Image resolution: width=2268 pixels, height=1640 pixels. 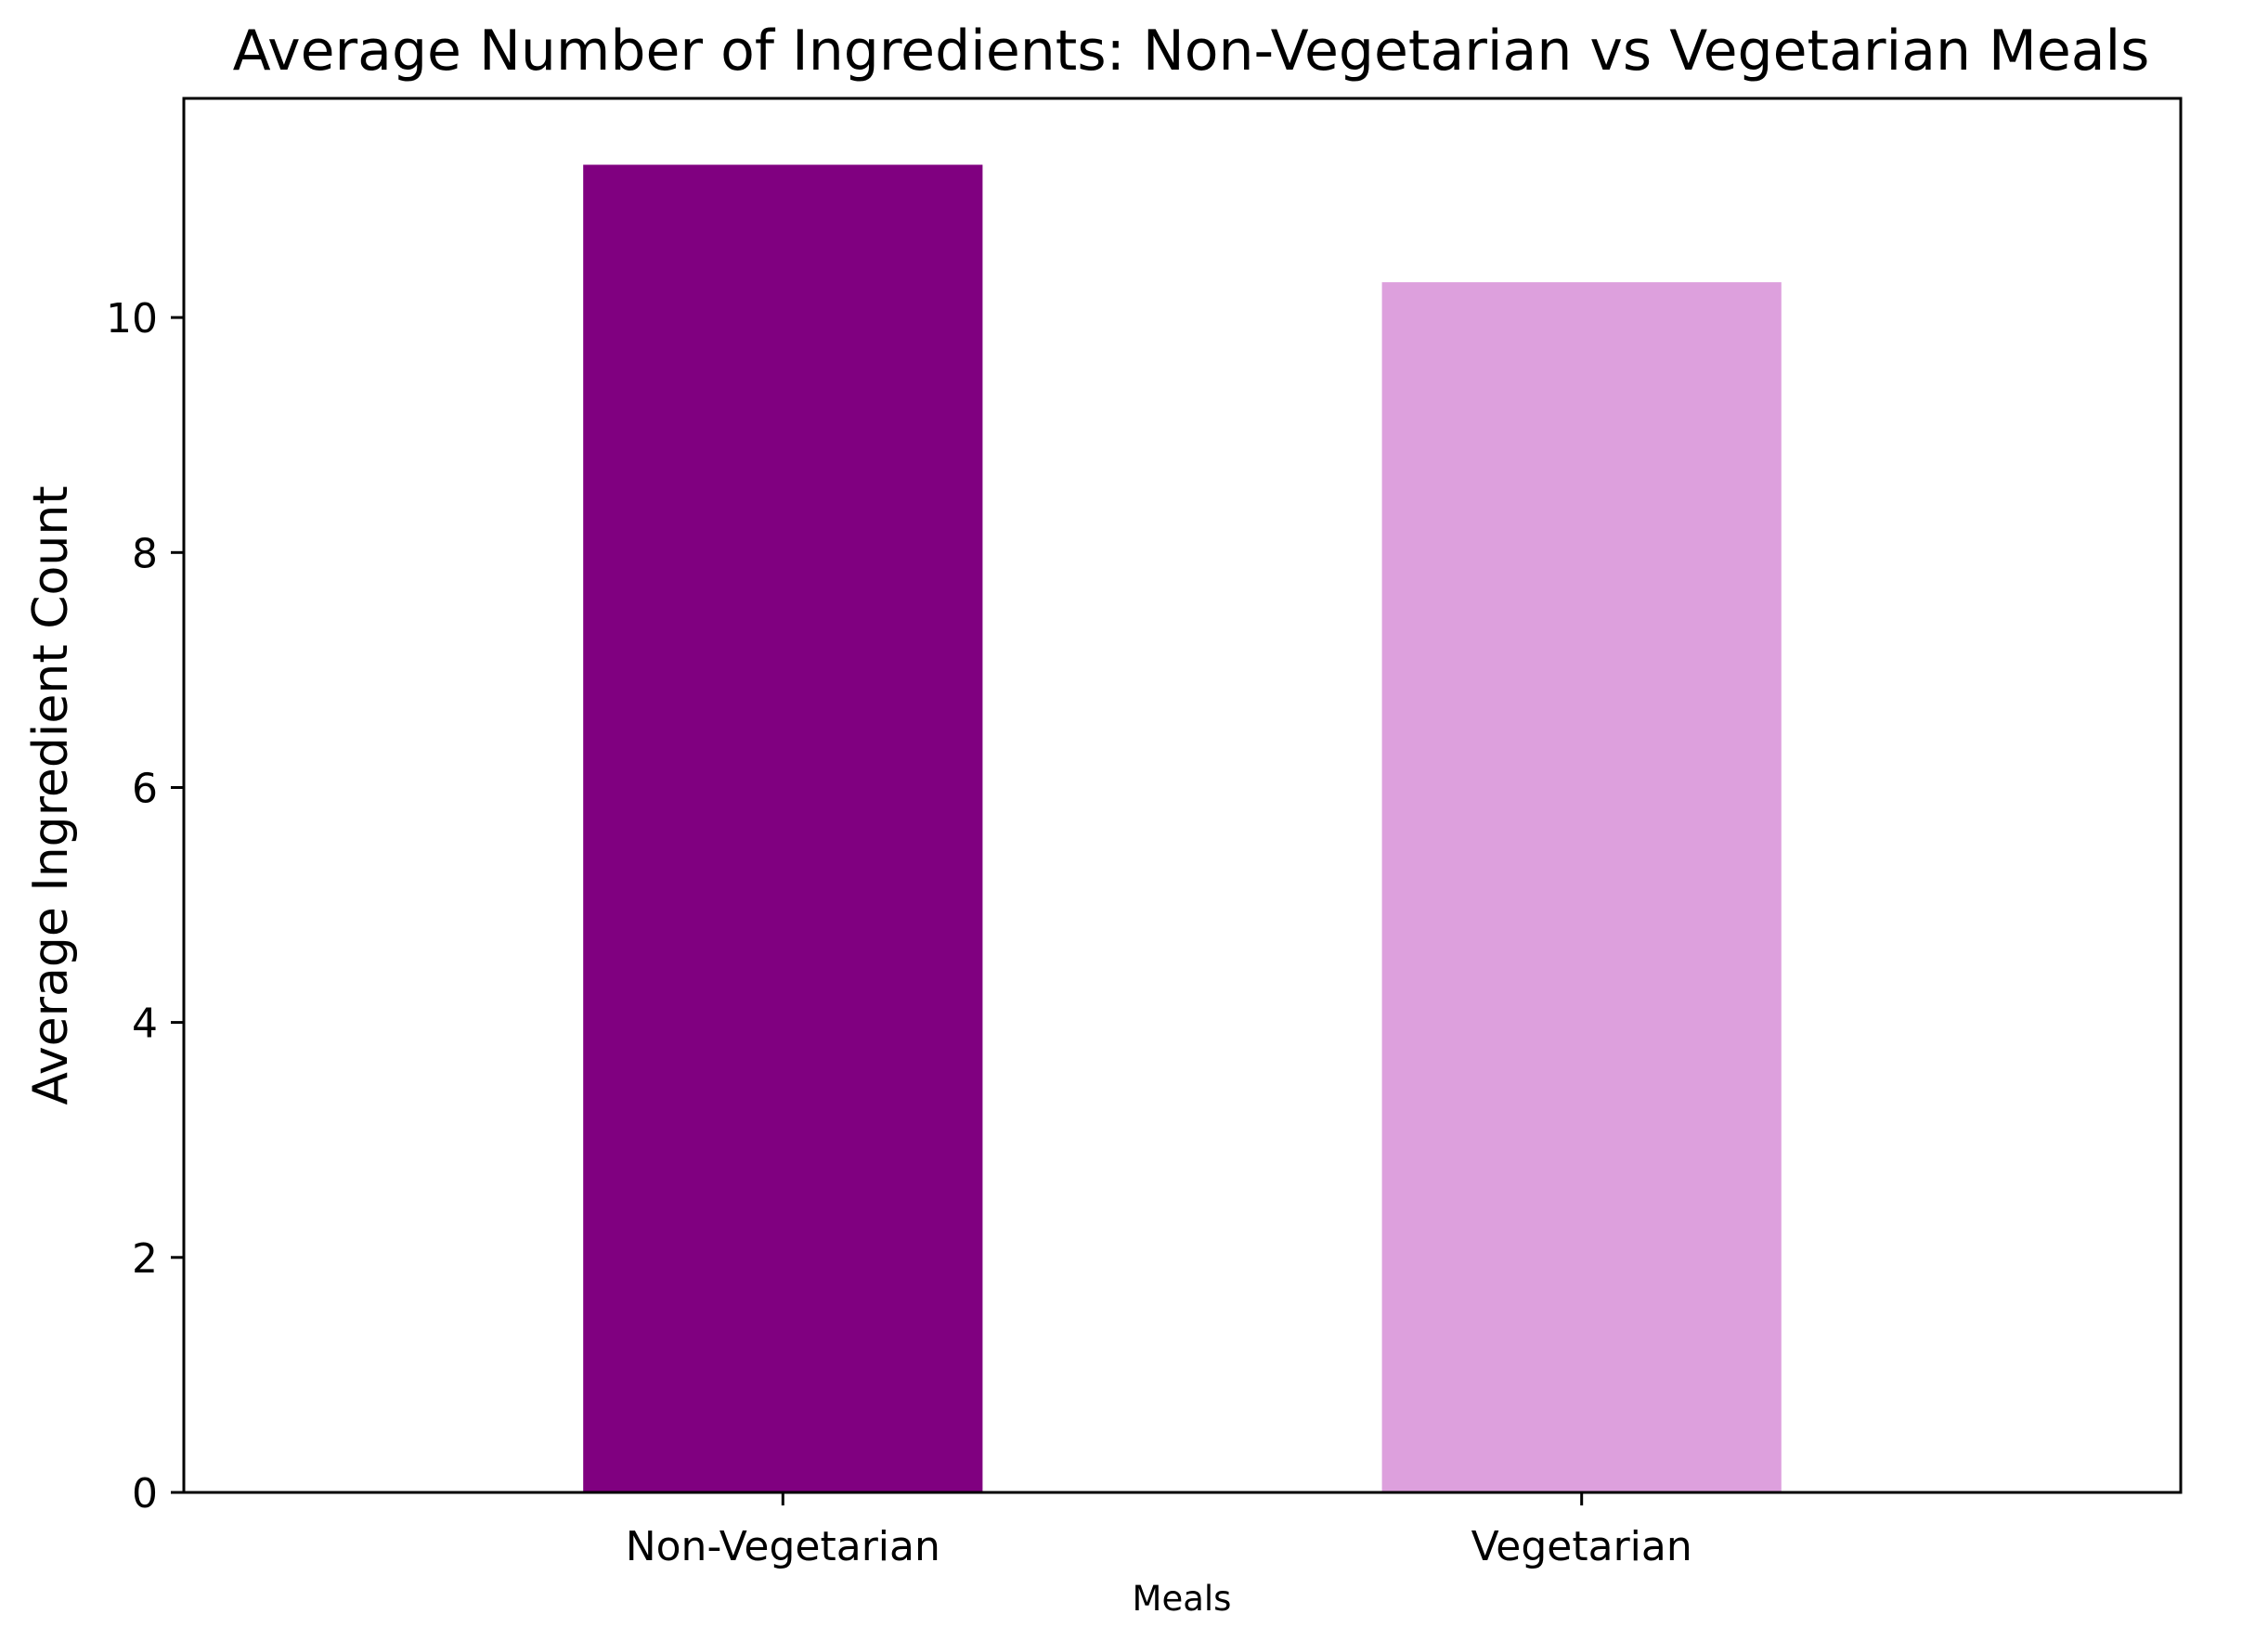 What do you see at coordinates (132, 318) in the screenshot?
I see `y-tick-label: 10` at bounding box center [132, 318].